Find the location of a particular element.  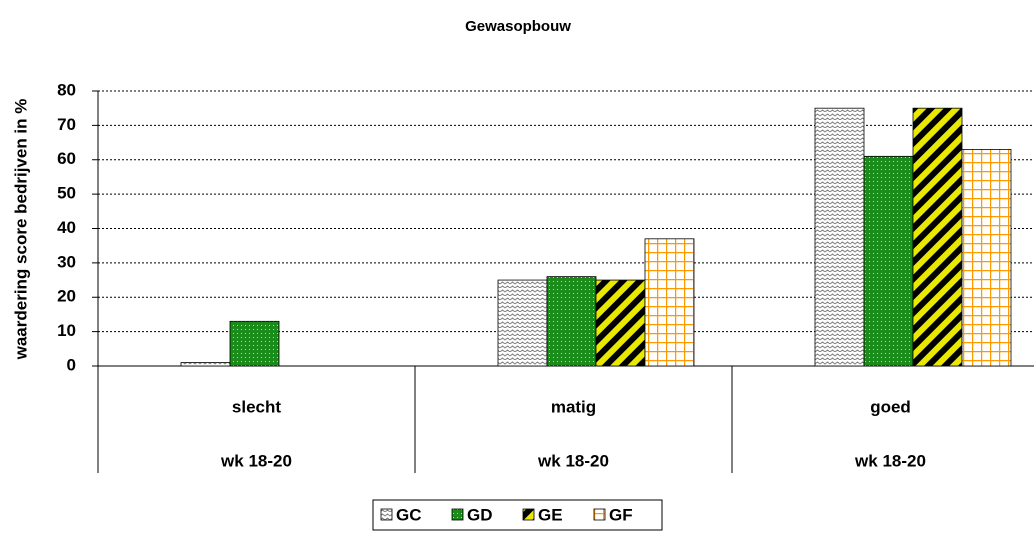

legend-label: GE is located at coordinates (550, 514).